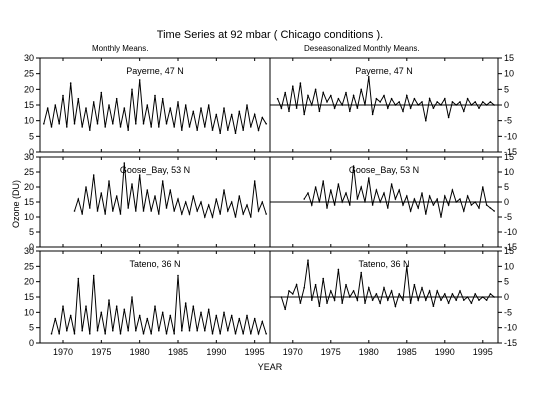 This screenshot has height=401, width=540. I want to click on y-tick-label: 30, so click(29, 58).